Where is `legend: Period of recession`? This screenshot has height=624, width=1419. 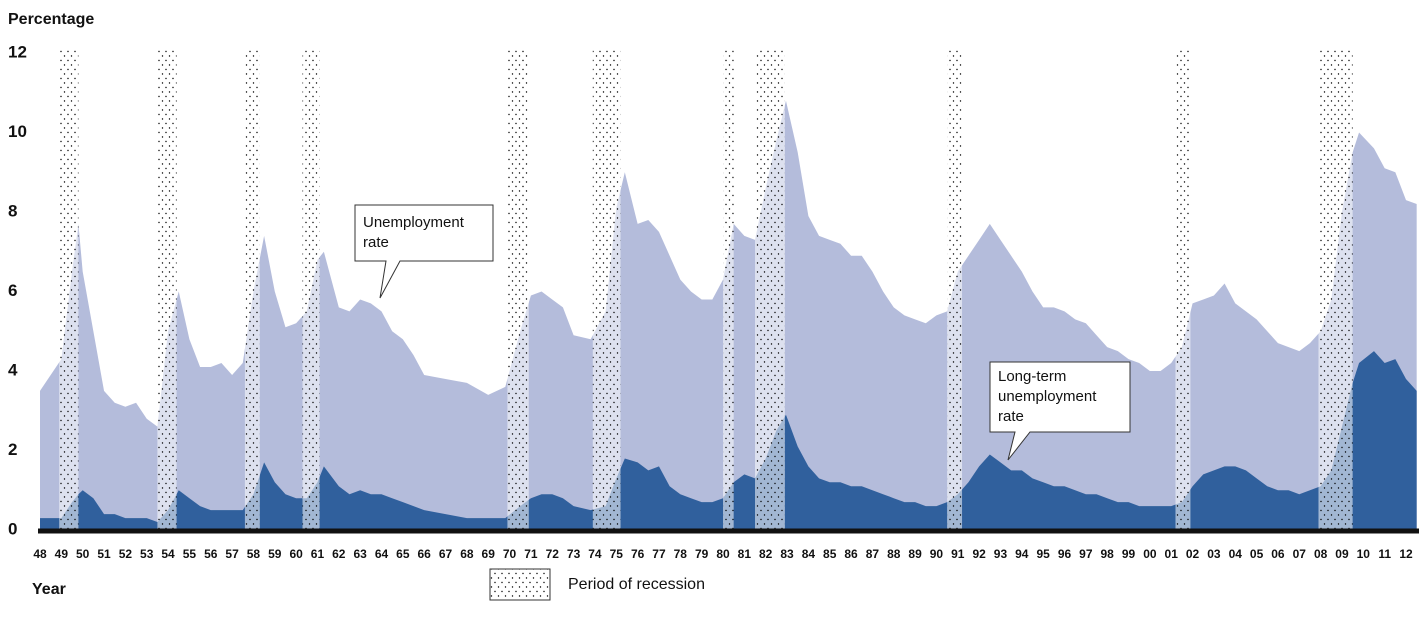
legend: Period of recession is located at coordinates (597, 584).